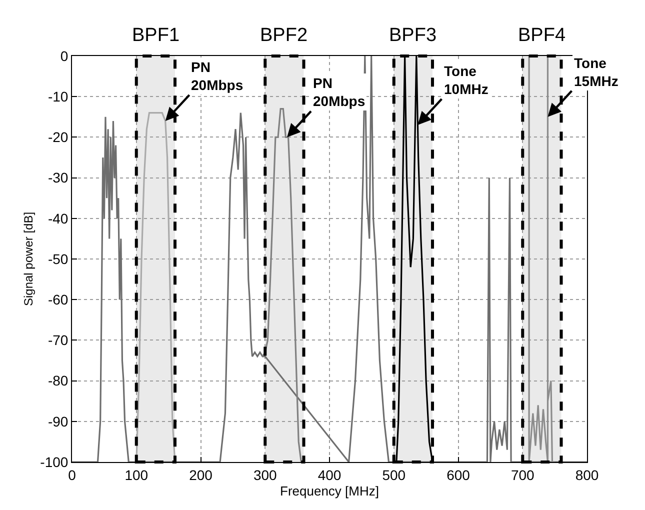 Image resolution: width=645 pixels, height=510 pixels. What do you see at coordinates (201, 474) in the screenshot?
I see `x-tick-label: 200` at bounding box center [201, 474].